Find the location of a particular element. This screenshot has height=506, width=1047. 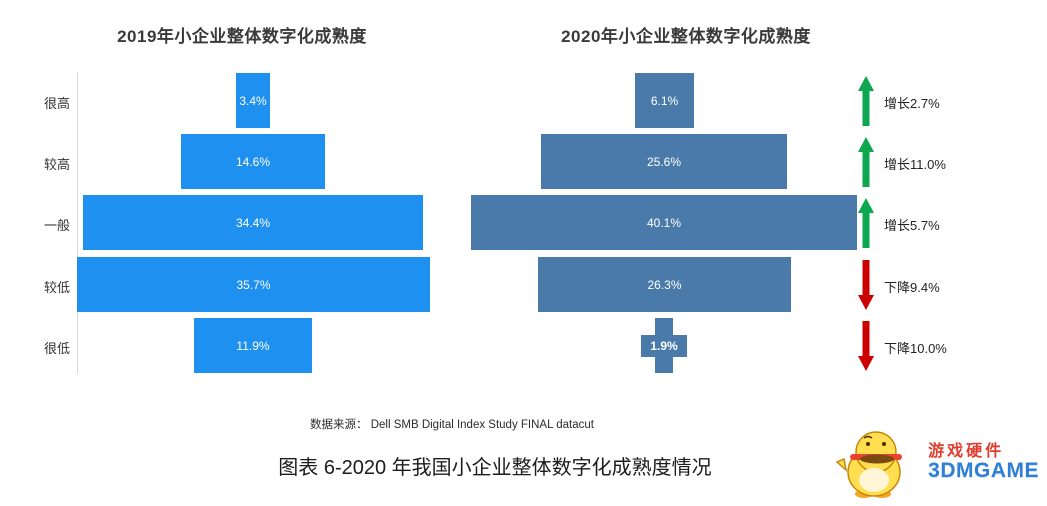

bar-value-label: 14.6% is located at coordinates (253, 161).